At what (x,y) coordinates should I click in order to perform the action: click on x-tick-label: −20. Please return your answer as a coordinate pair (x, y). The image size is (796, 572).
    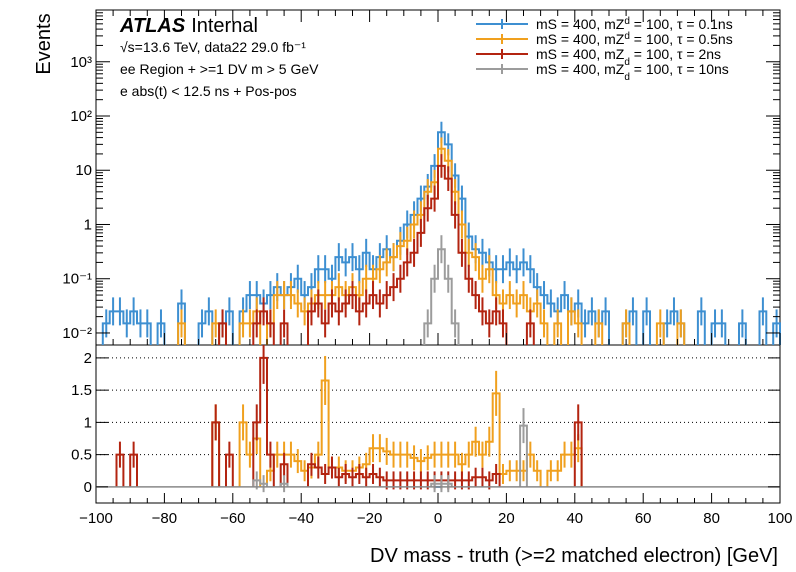
    Looking at the image, I should click on (369, 518).